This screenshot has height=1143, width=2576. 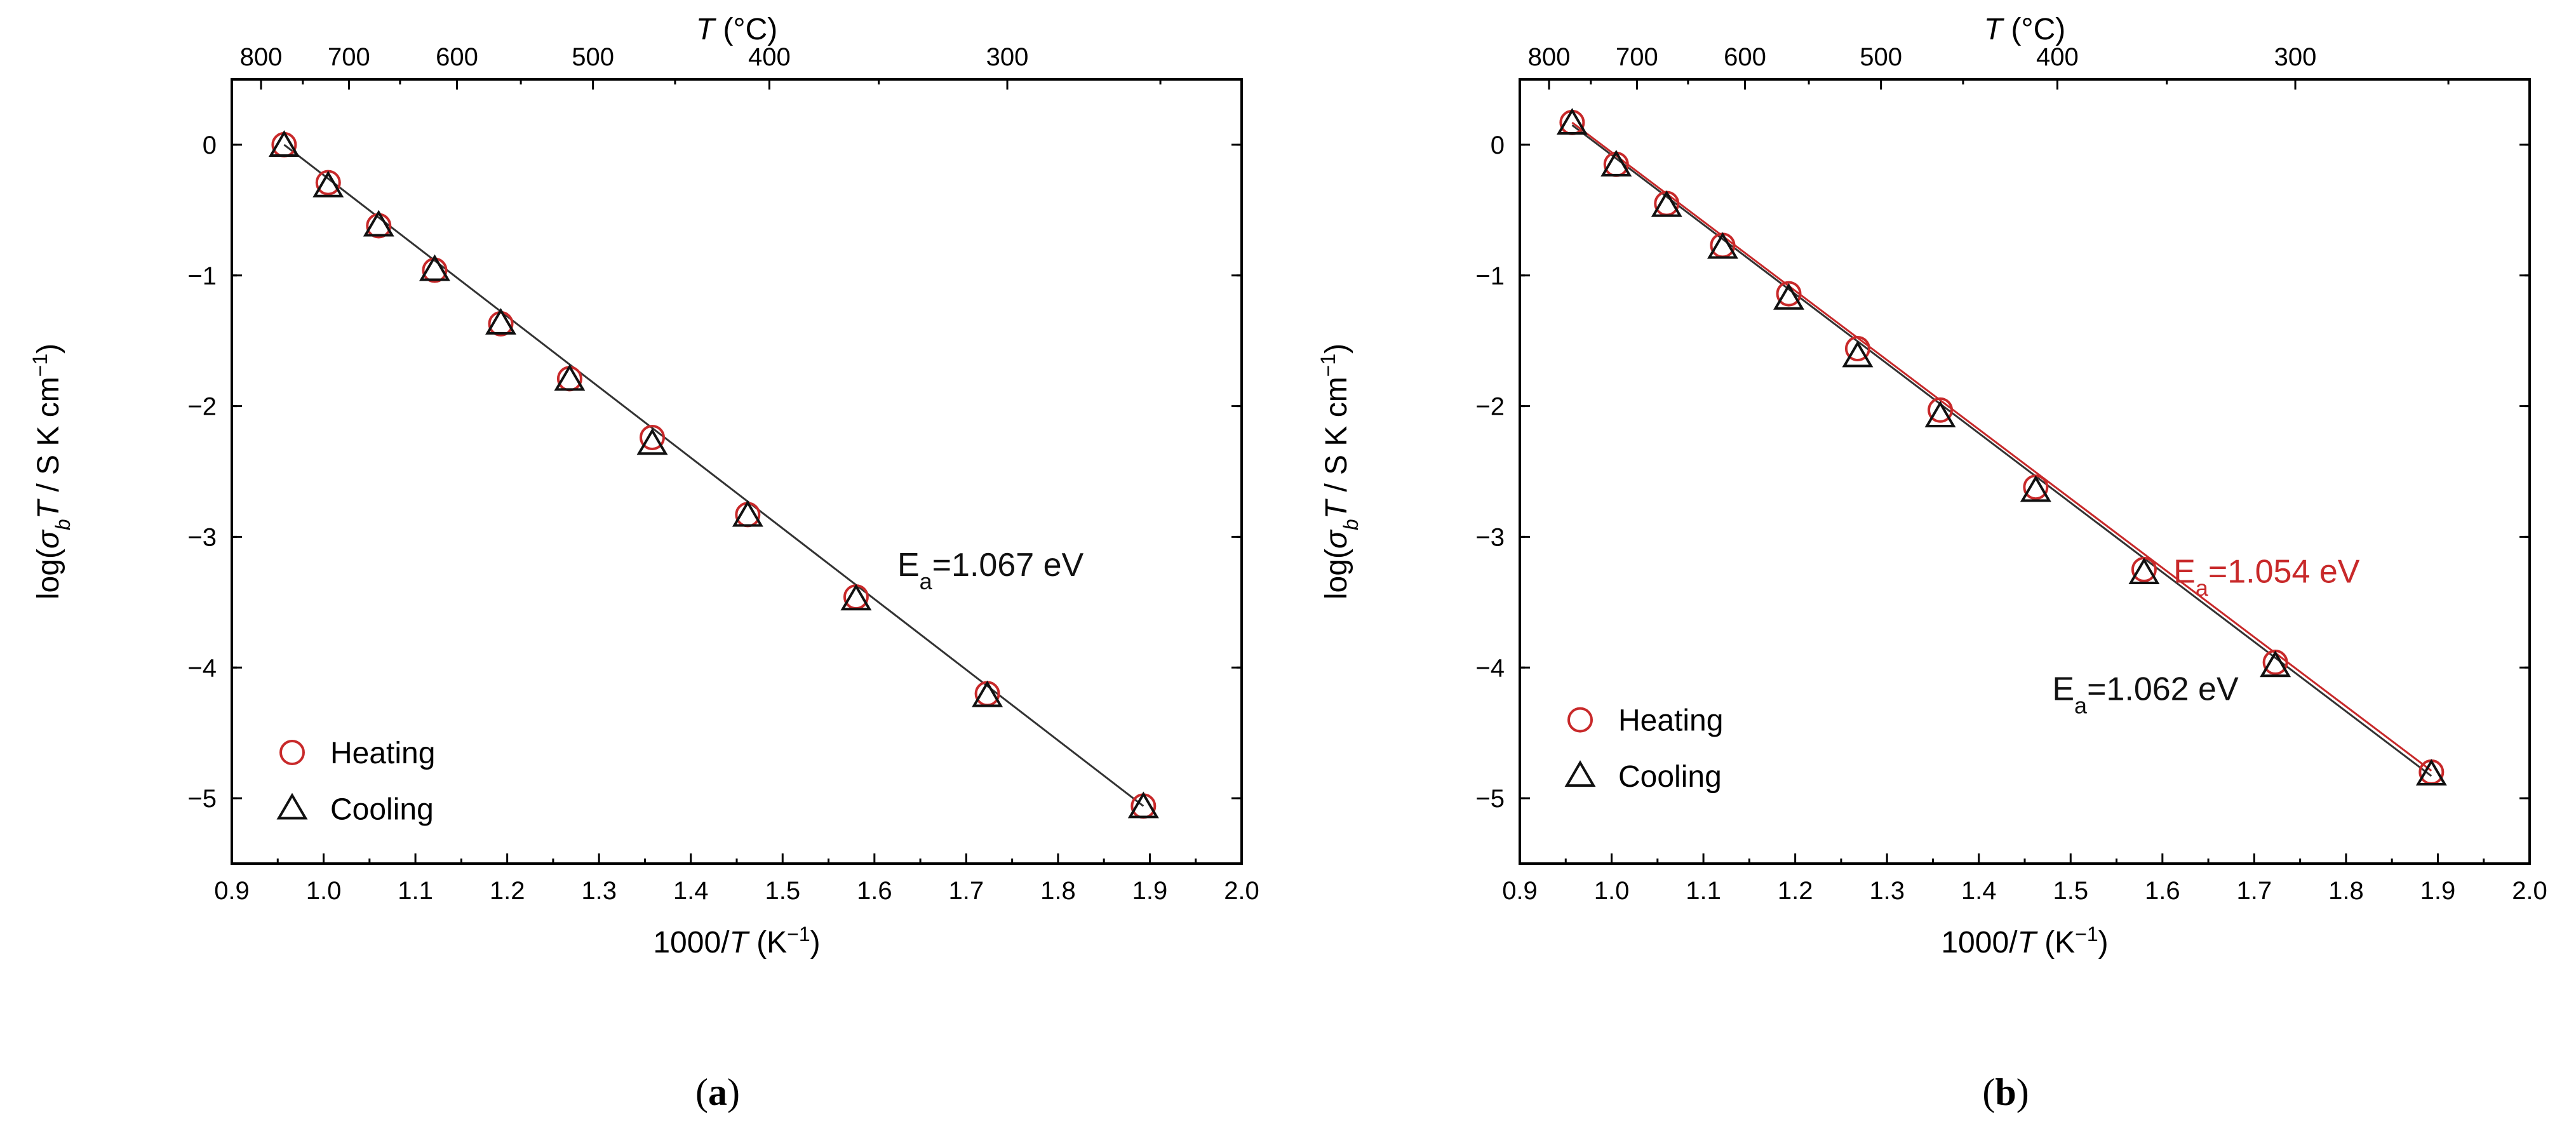 I want to click on top-tick-label: 600, so click(x=457, y=57).